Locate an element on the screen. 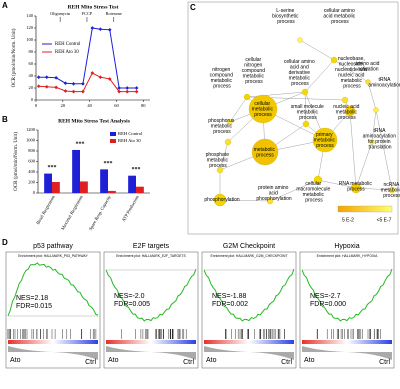  gsea-header: Enrichment plot: HALLMARK_E2F_TARGETS is located at coordinates (151, 256).